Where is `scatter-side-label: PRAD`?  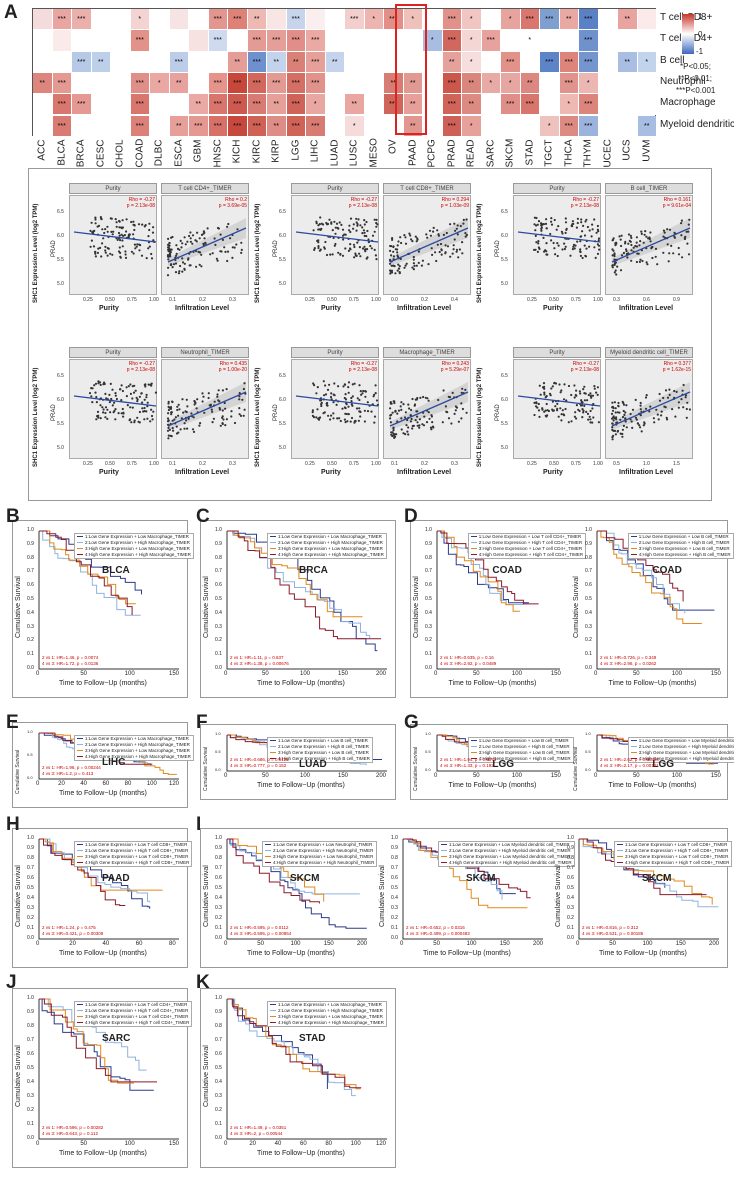
scatter-side-label: PRAD is located at coordinates (498, 412).